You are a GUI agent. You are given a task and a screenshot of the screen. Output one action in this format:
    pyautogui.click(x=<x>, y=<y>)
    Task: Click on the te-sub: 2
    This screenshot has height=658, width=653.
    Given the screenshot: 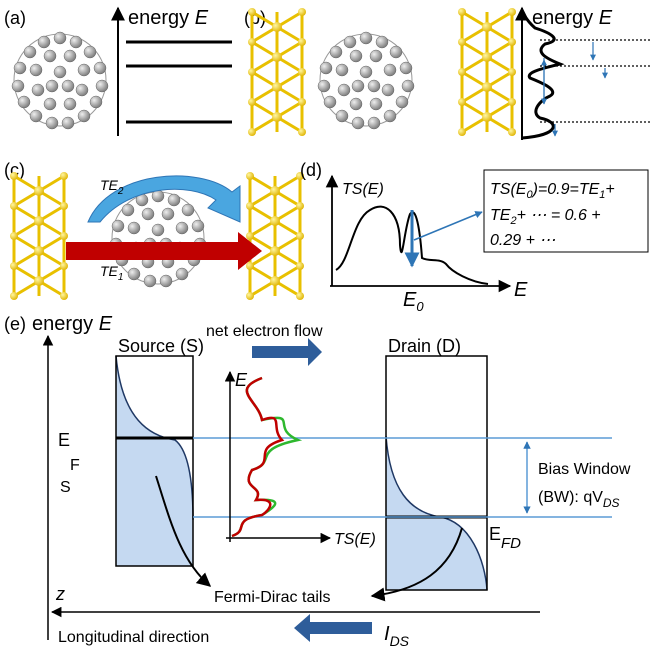 What is the action you would take?
    pyautogui.click(x=120, y=191)
    